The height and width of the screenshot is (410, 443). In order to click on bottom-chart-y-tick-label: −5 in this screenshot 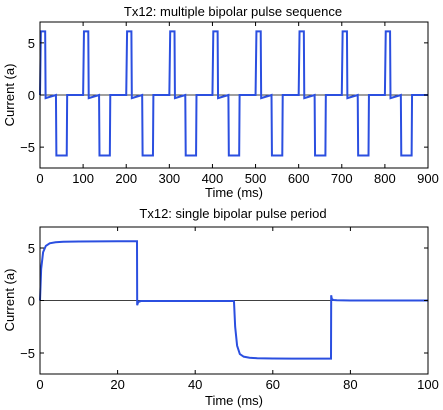, I will do `click(27, 353)`.